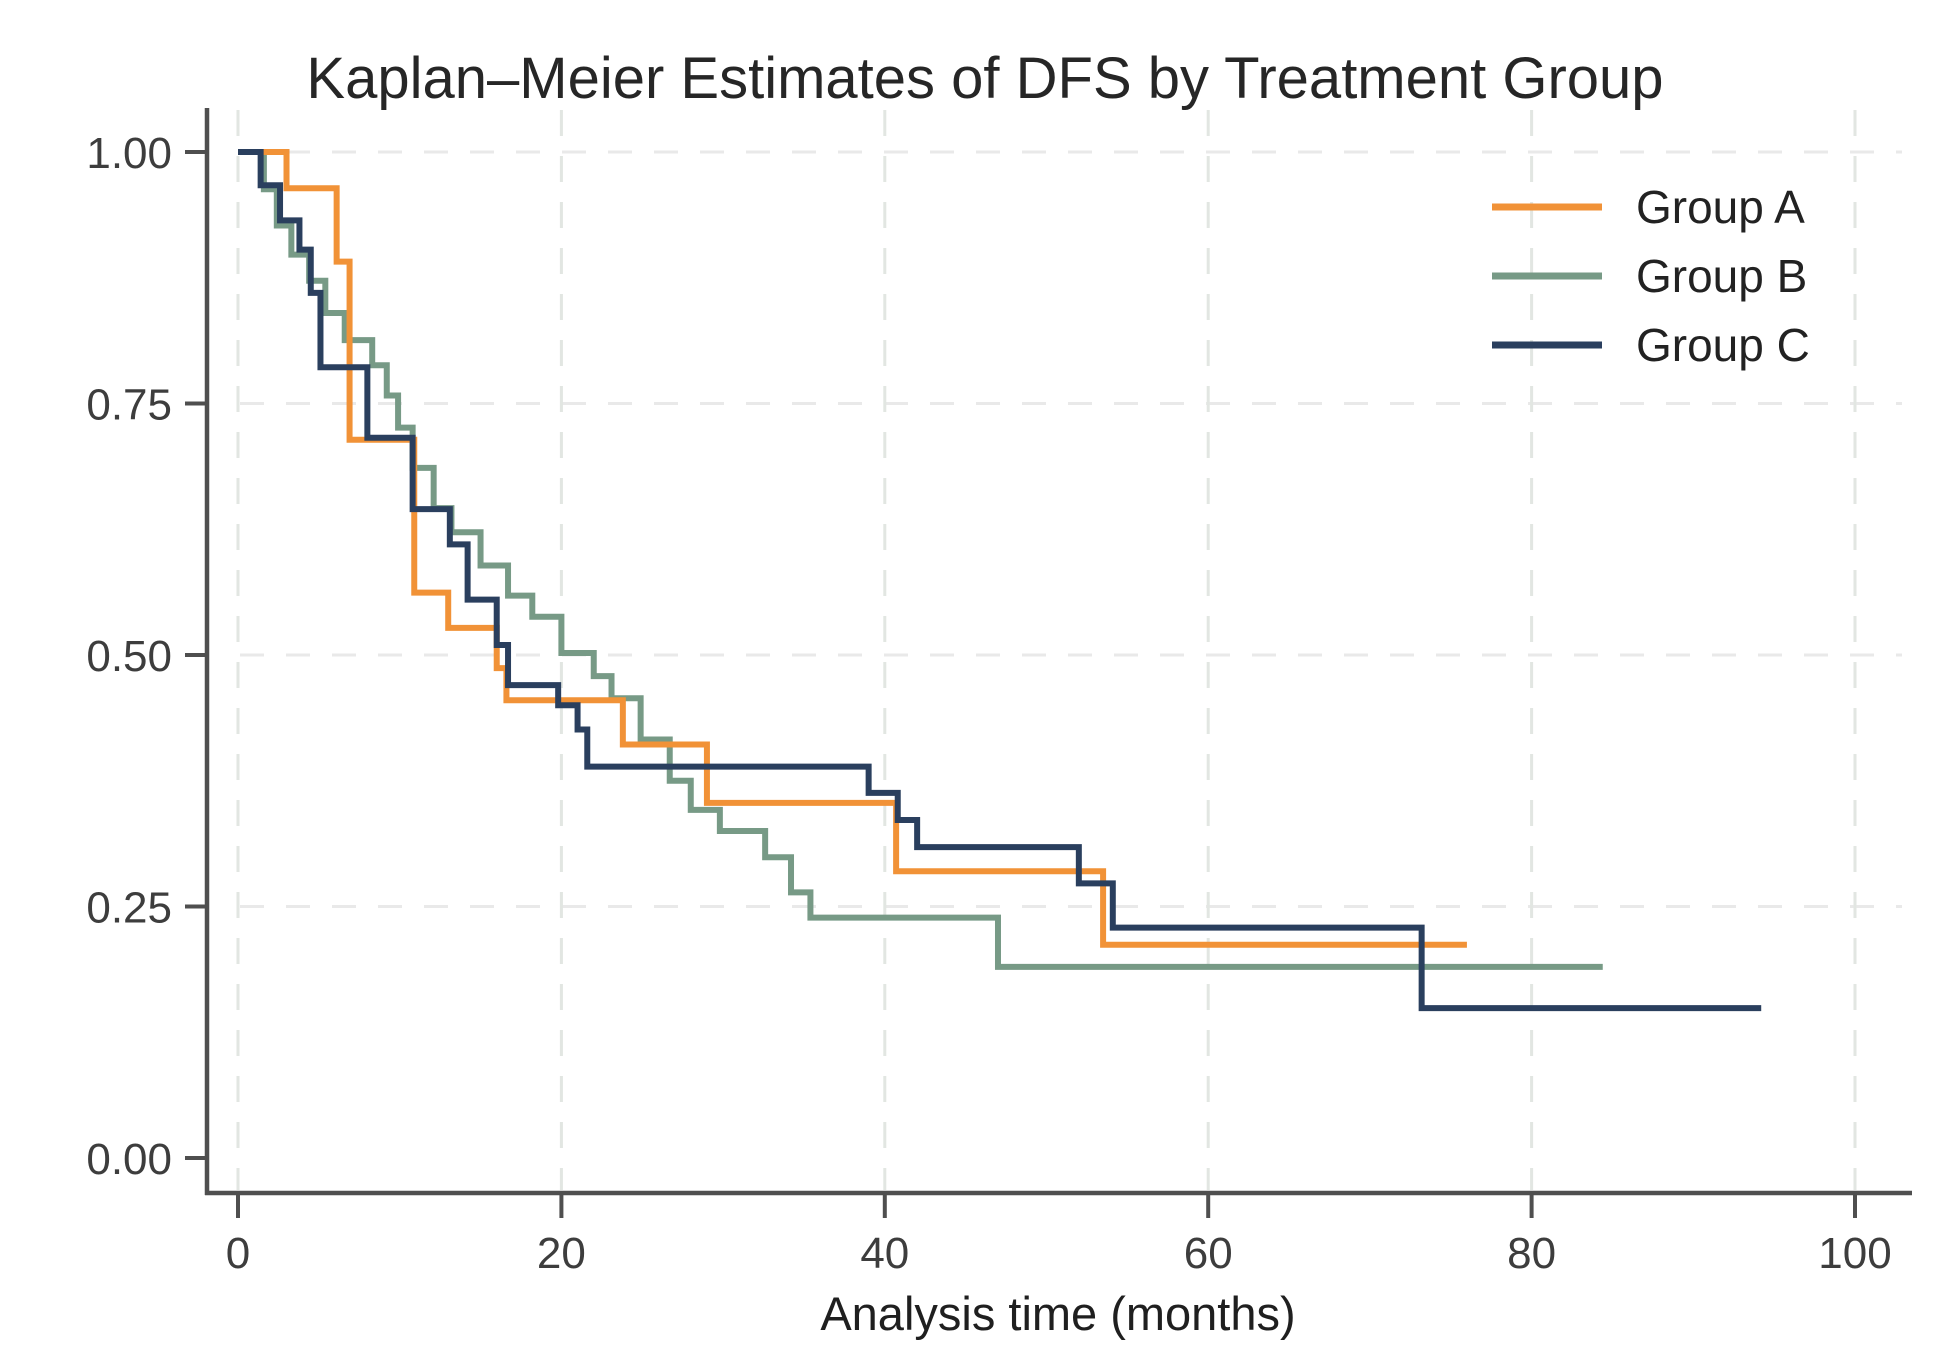 The image size is (1955, 1371). What do you see at coordinates (238, 1253) in the screenshot?
I see `x-tick-label: 0` at bounding box center [238, 1253].